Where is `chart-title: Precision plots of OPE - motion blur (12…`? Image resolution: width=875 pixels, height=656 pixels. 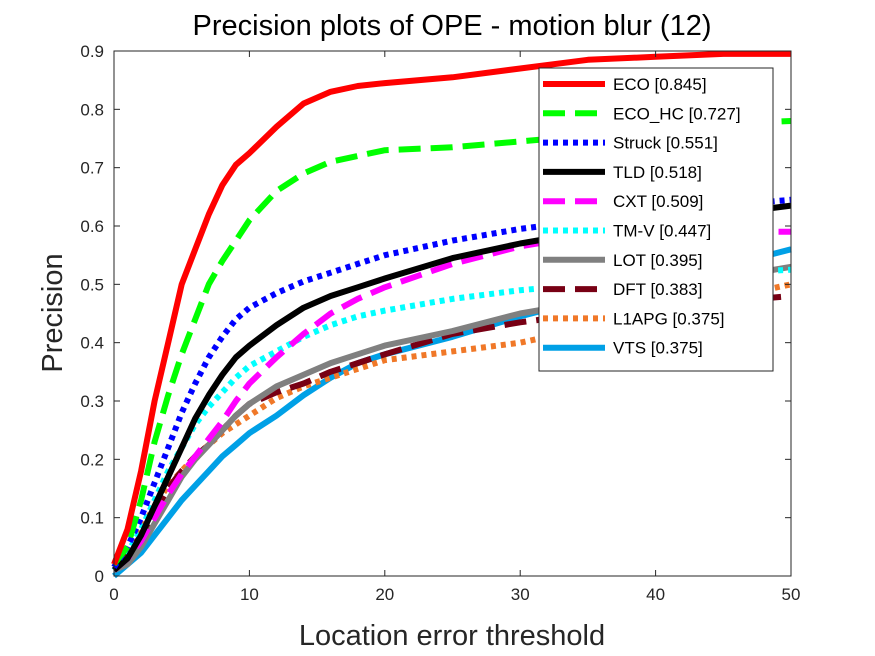
chart-title: Precision plots of OPE - motion blur (12… is located at coordinates (452, 26).